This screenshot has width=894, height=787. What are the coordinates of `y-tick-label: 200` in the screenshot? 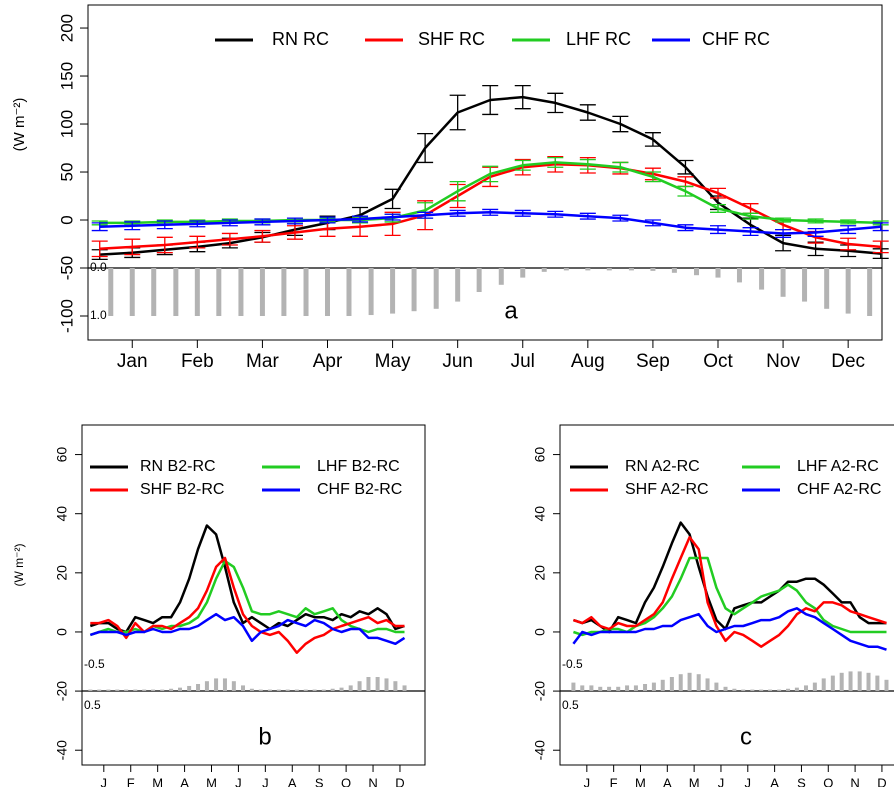 It's located at (66, 28).